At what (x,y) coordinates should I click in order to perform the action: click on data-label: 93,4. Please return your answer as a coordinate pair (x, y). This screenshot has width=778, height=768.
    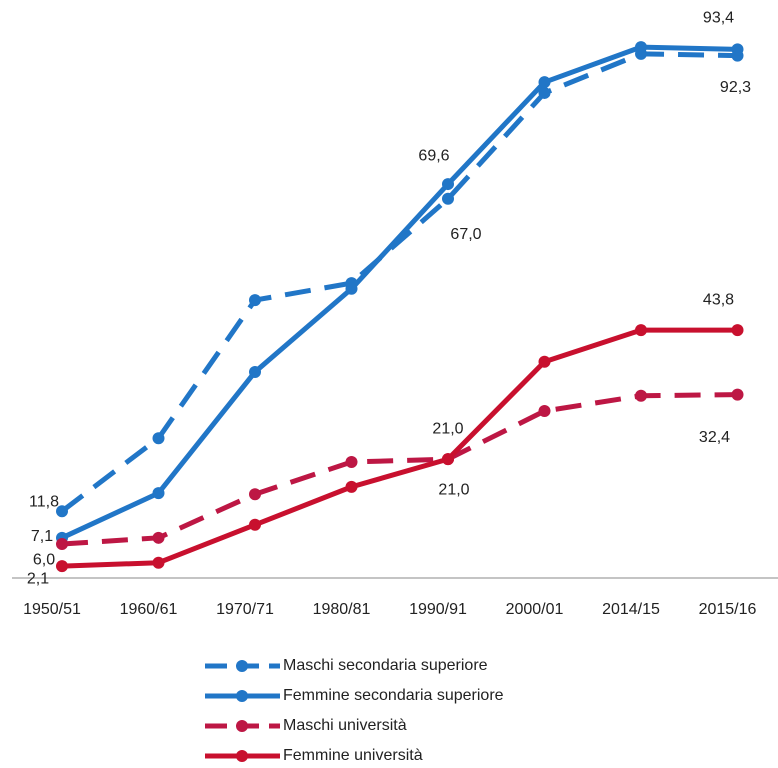
    Looking at the image, I should click on (718, 18).